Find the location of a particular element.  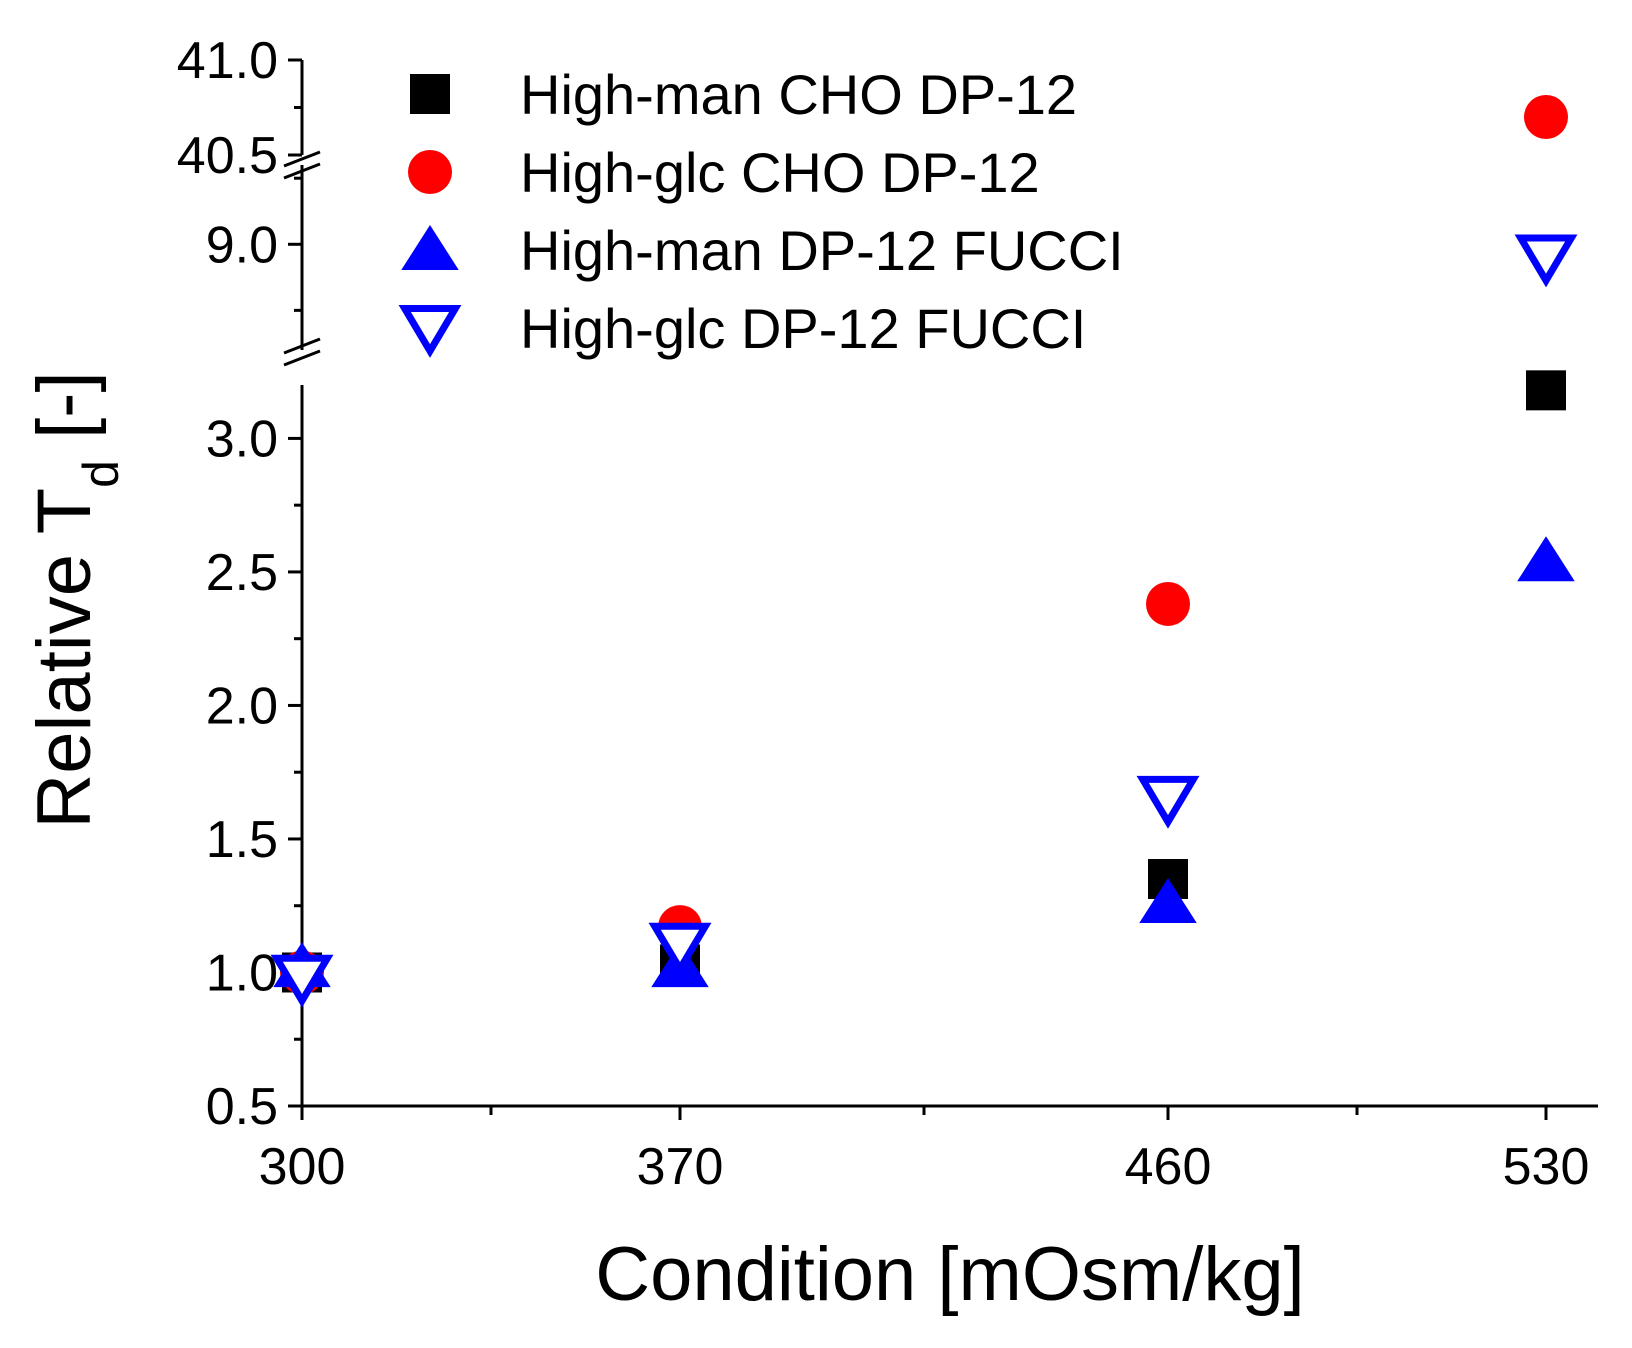

y-tick-label: 9.0 is located at coordinates (242, 245).